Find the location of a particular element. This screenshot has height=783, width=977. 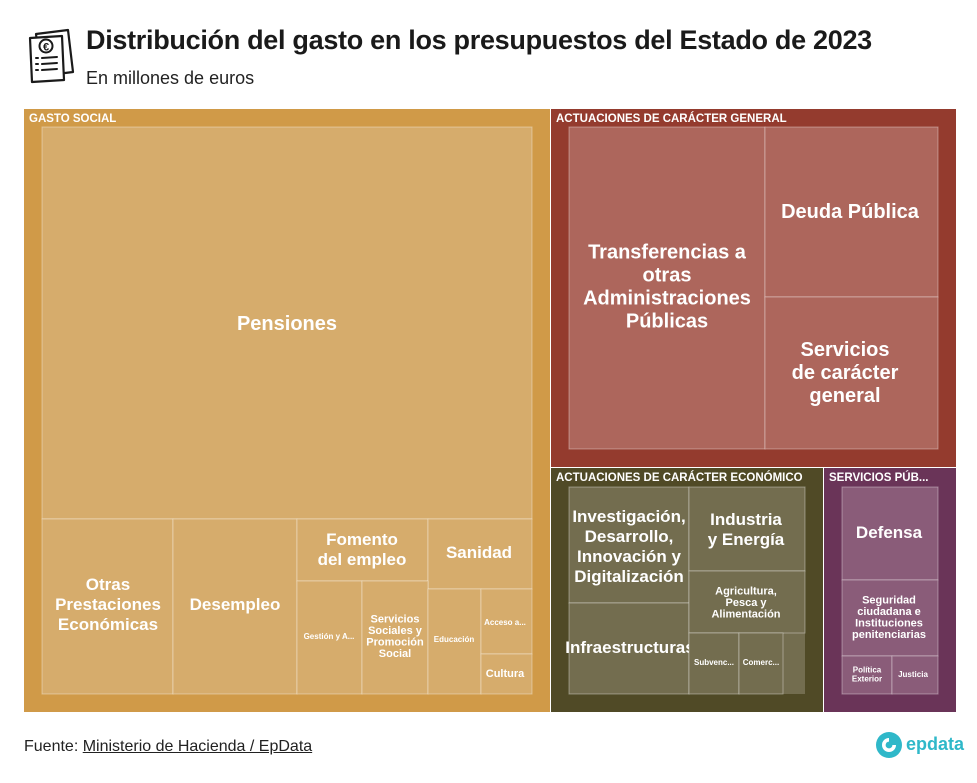

treemap-label-2-1: Industria y Energía is located at coordinates (746, 529).